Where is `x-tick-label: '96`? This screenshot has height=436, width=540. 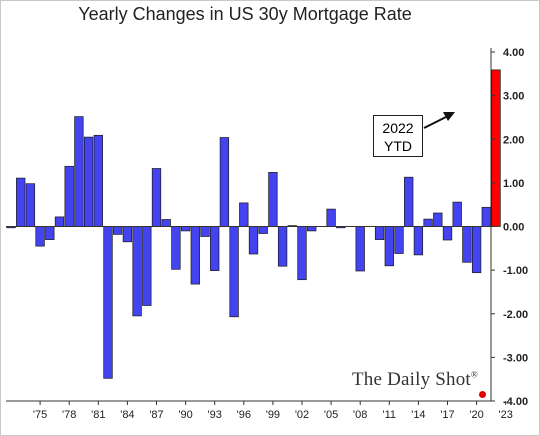 x-tick-label: '96 is located at coordinates (244, 415).